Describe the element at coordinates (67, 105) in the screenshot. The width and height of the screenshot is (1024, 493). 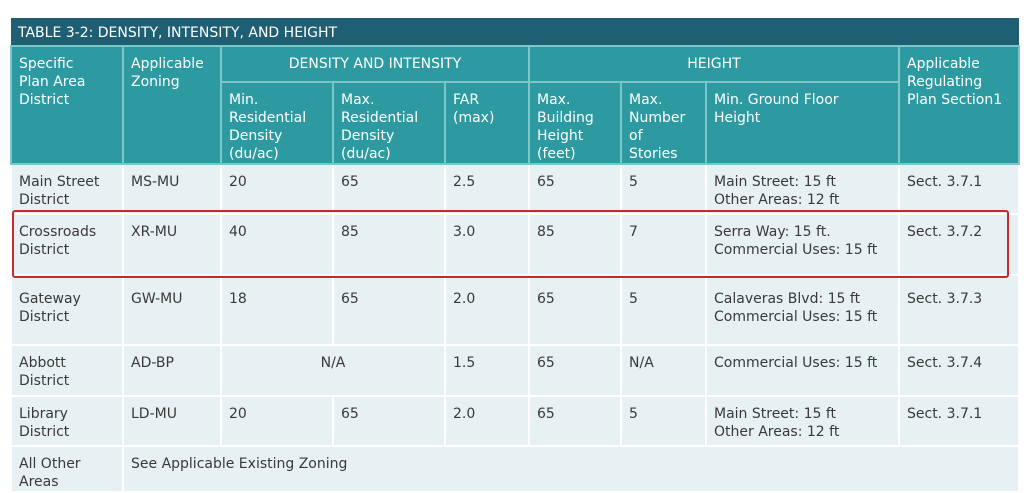
I see `header-cell: Specific Plan Area District` at that location.